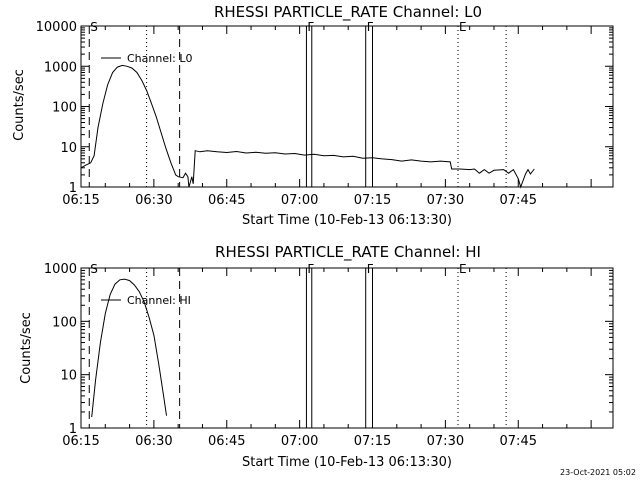 This screenshot has width=640, height=480. I want to click on footer-timestamp: 23-Oct-2021 05:02, so click(598, 472).